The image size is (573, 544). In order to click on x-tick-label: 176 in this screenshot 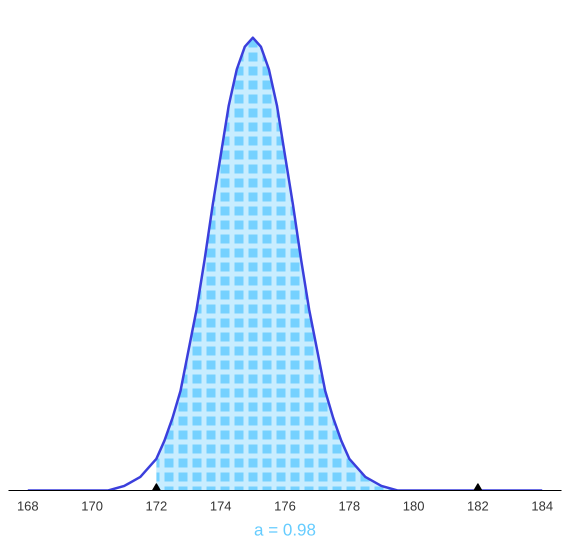, I will do `click(285, 506)`.